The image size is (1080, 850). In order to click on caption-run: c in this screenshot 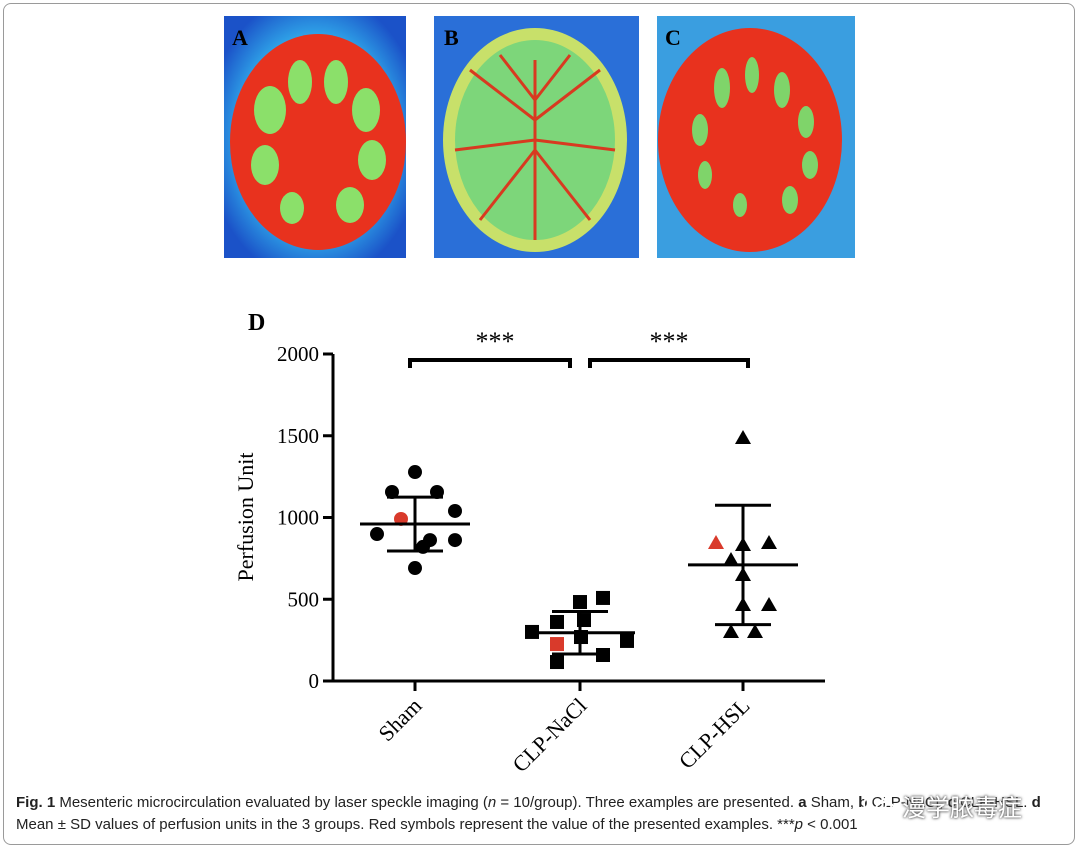, I will do `click(951, 802)`.